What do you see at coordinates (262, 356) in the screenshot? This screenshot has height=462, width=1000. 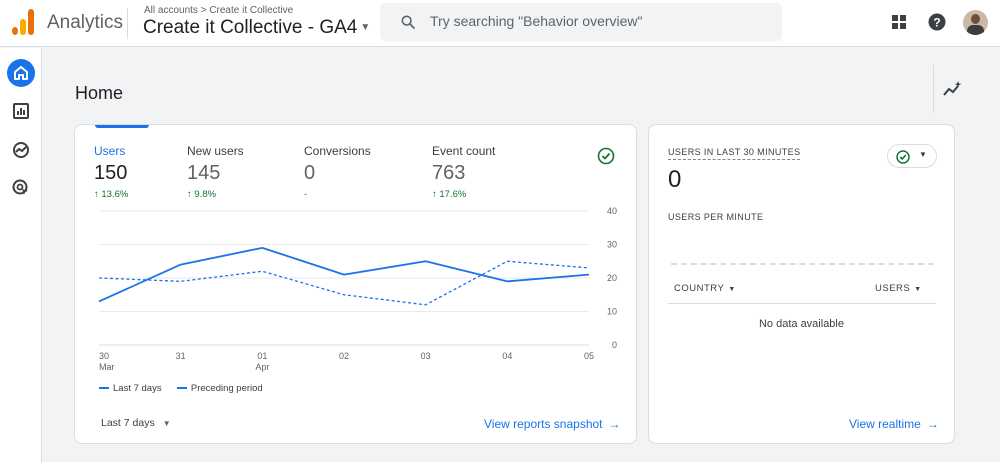 I see `x-tick-label: 01` at bounding box center [262, 356].